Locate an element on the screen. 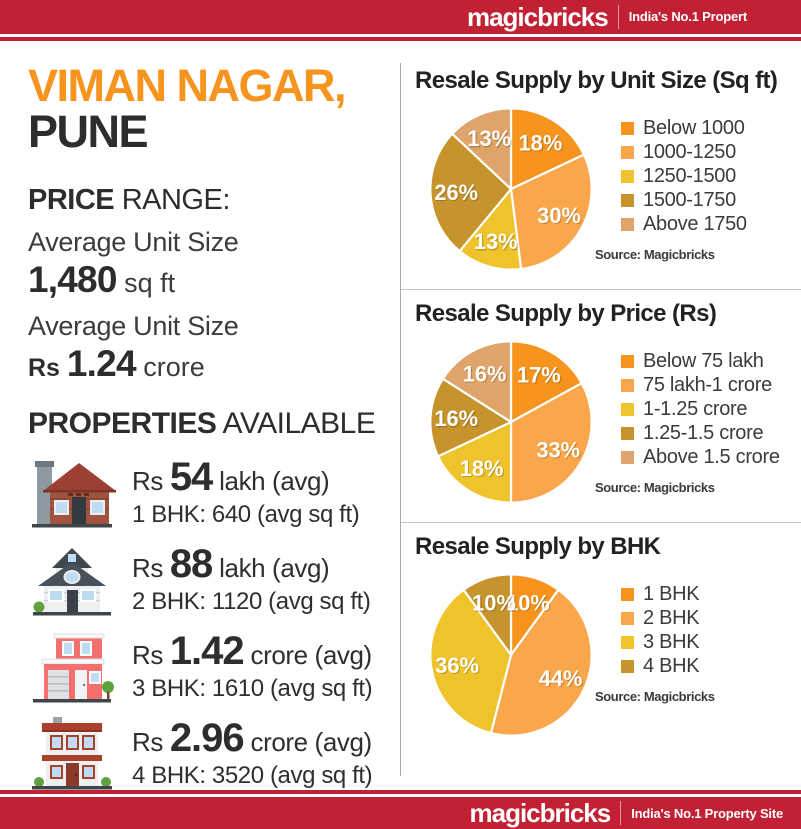  avg-price-label: Average Unit Size is located at coordinates (133, 326).